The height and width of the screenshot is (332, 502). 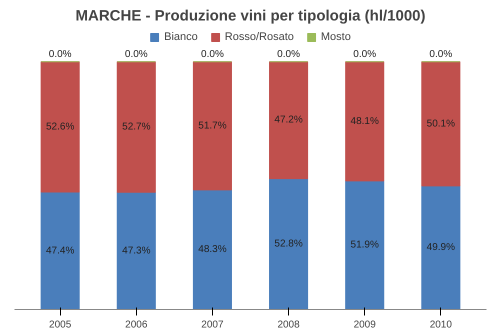 What do you see at coordinates (181, 37) in the screenshot?
I see `legend-label: Bianco` at bounding box center [181, 37].